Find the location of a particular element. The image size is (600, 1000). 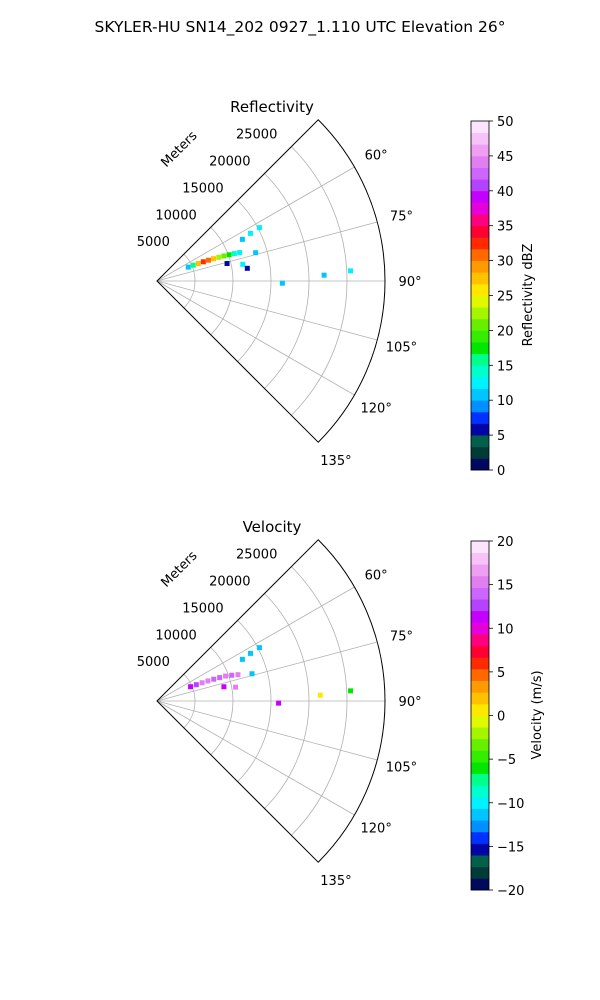

range-tick-label: 5000 is located at coordinates (153, 242).